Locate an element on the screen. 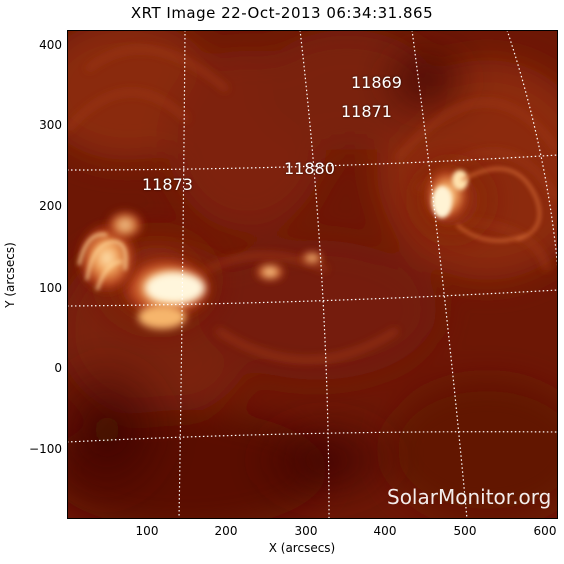 The image size is (564, 564). y-axis-label: Y (arcsecs) is located at coordinates (10, 275).